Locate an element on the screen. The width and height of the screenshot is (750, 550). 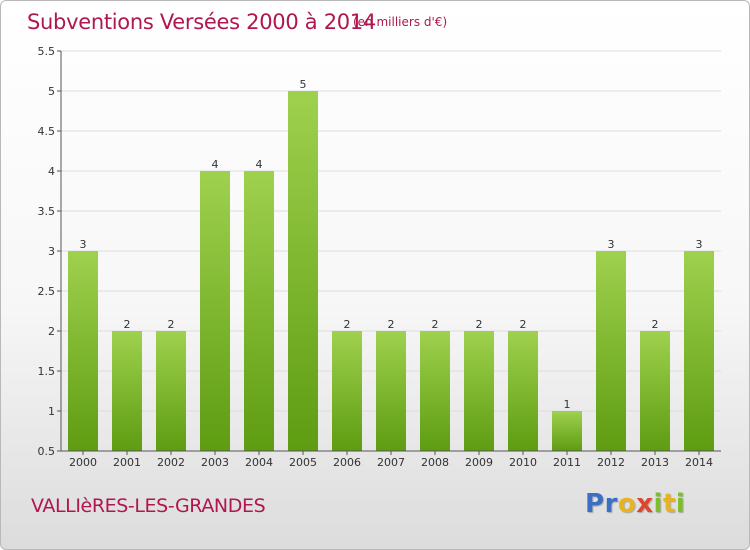
x-tick-label: 2011 is located at coordinates (567, 462).